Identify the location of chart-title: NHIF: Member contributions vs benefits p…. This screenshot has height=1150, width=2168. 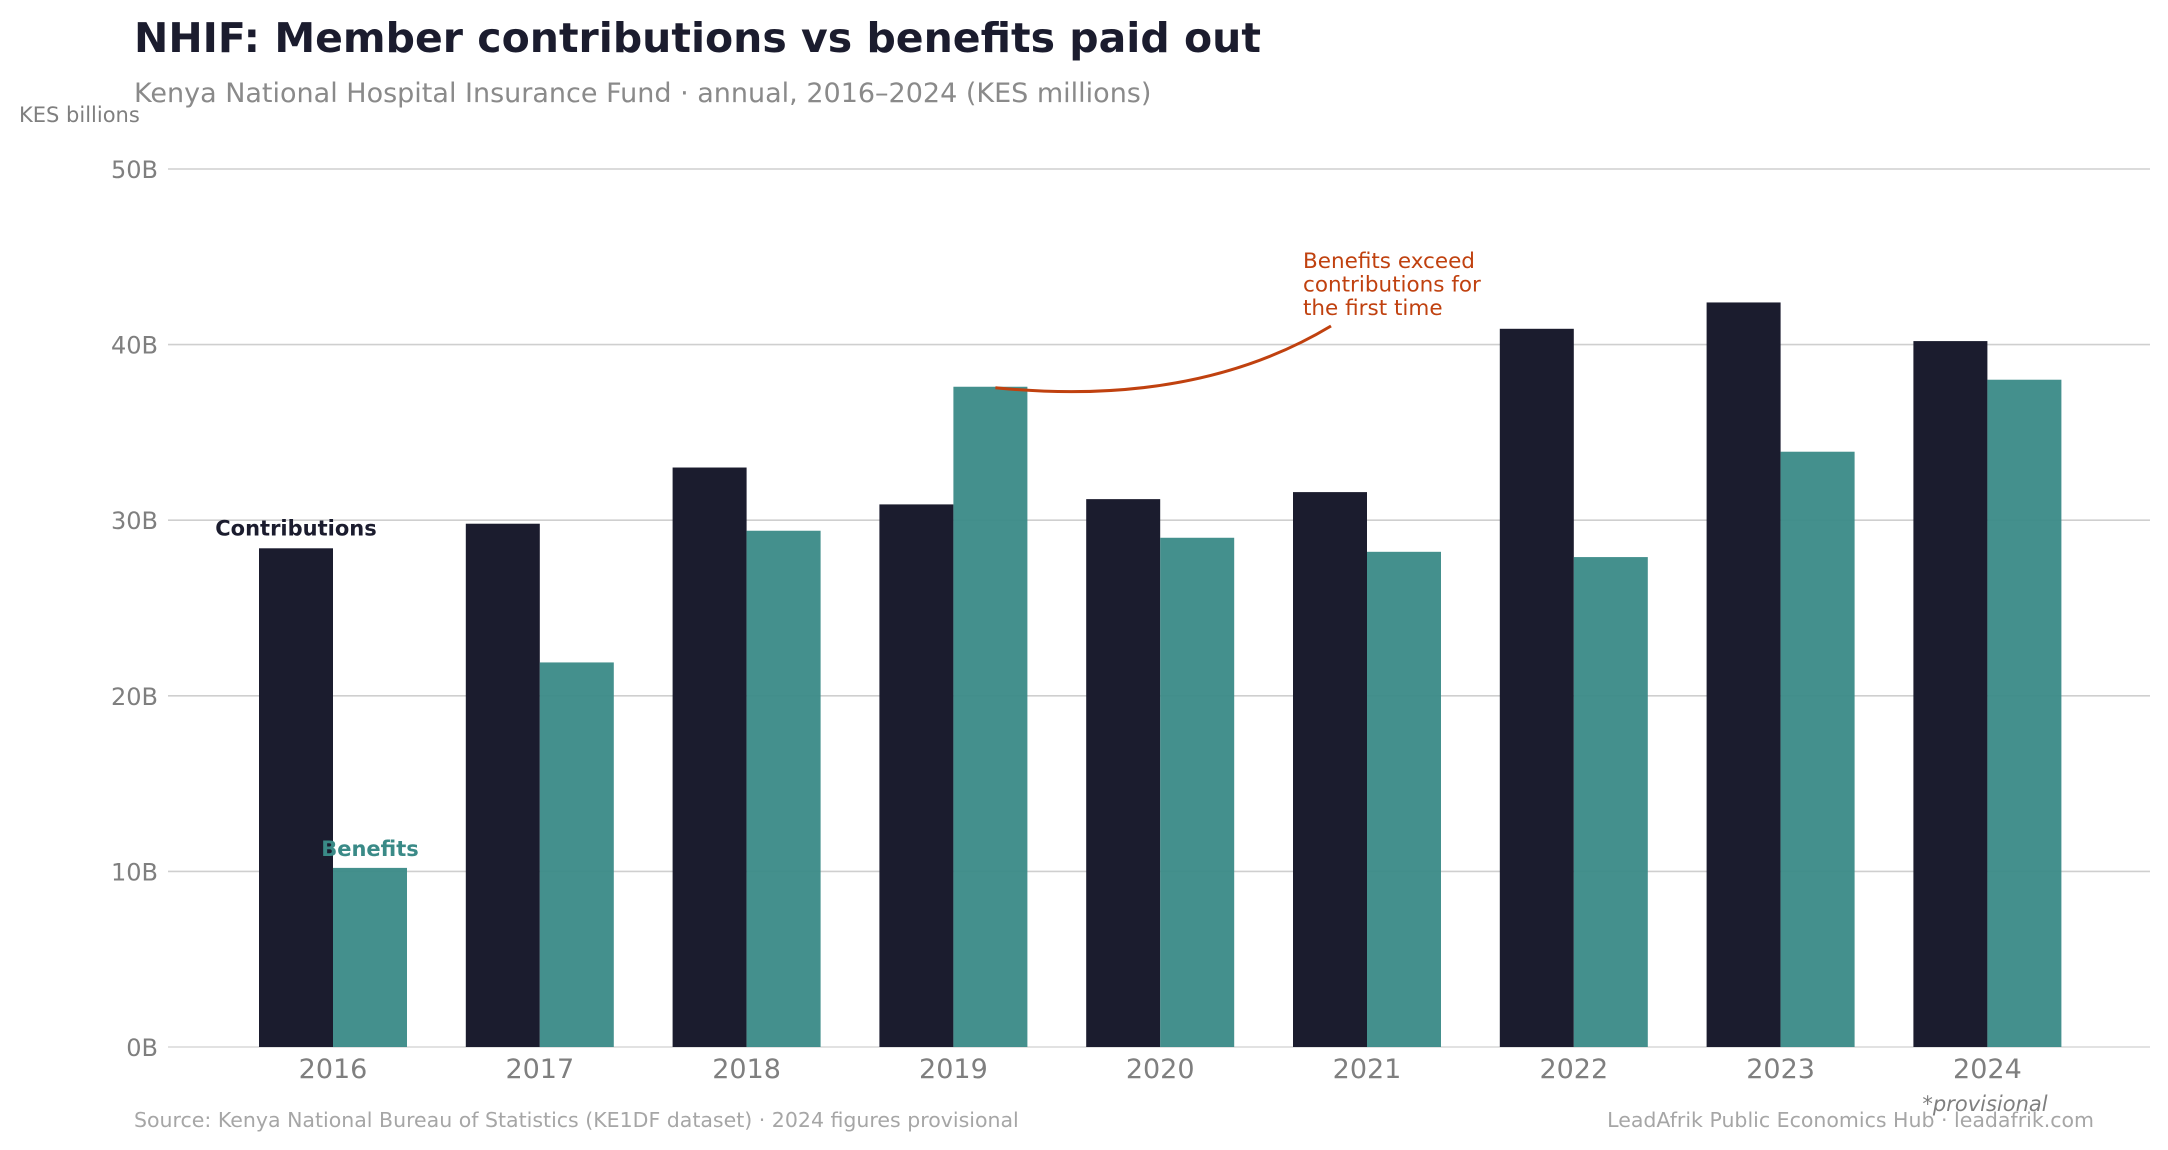
(697, 38).